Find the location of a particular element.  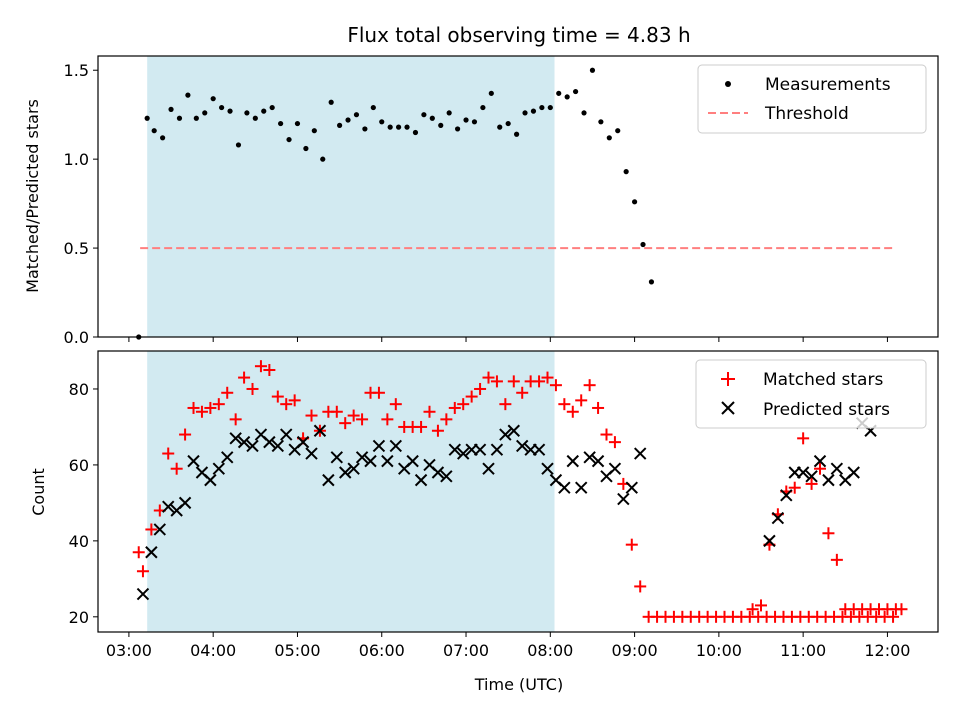

bottom-xtick-label: 11:00 is located at coordinates (803, 650).